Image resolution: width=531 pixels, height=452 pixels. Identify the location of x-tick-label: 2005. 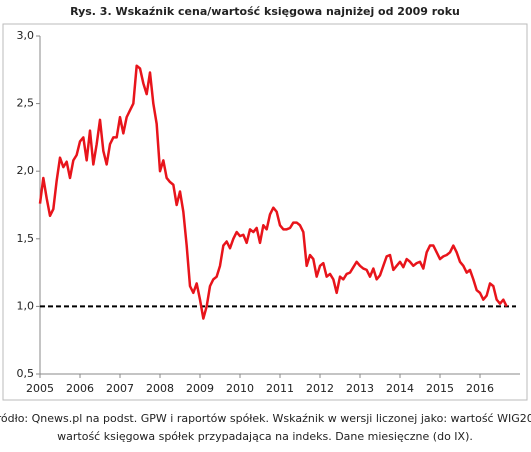
(40, 388).